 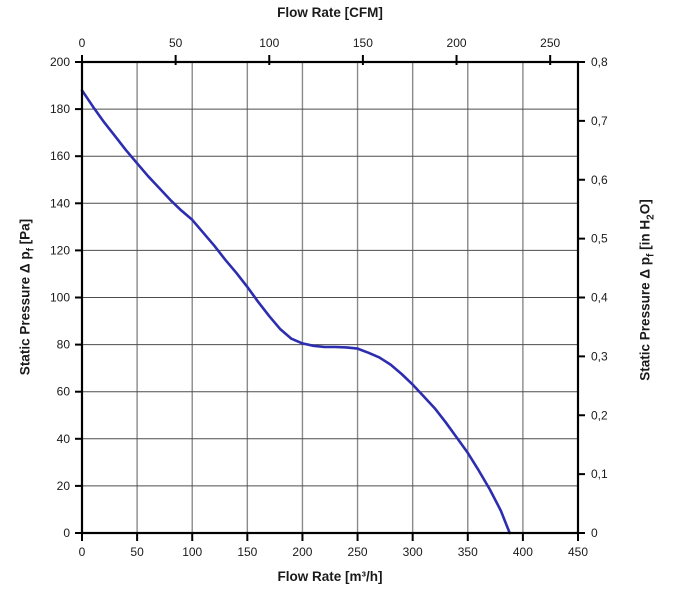 What do you see at coordinates (358, 552) in the screenshot?
I see `bottom-axis-tick-label: 250` at bounding box center [358, 552].